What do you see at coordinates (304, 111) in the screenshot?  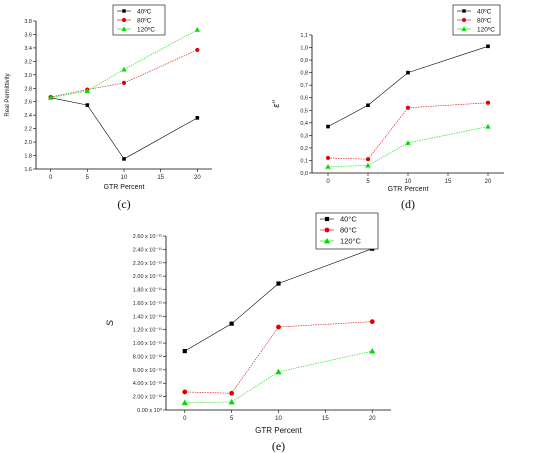 I see `y-tick-label: 0,5` at bounding box center [304, 111].